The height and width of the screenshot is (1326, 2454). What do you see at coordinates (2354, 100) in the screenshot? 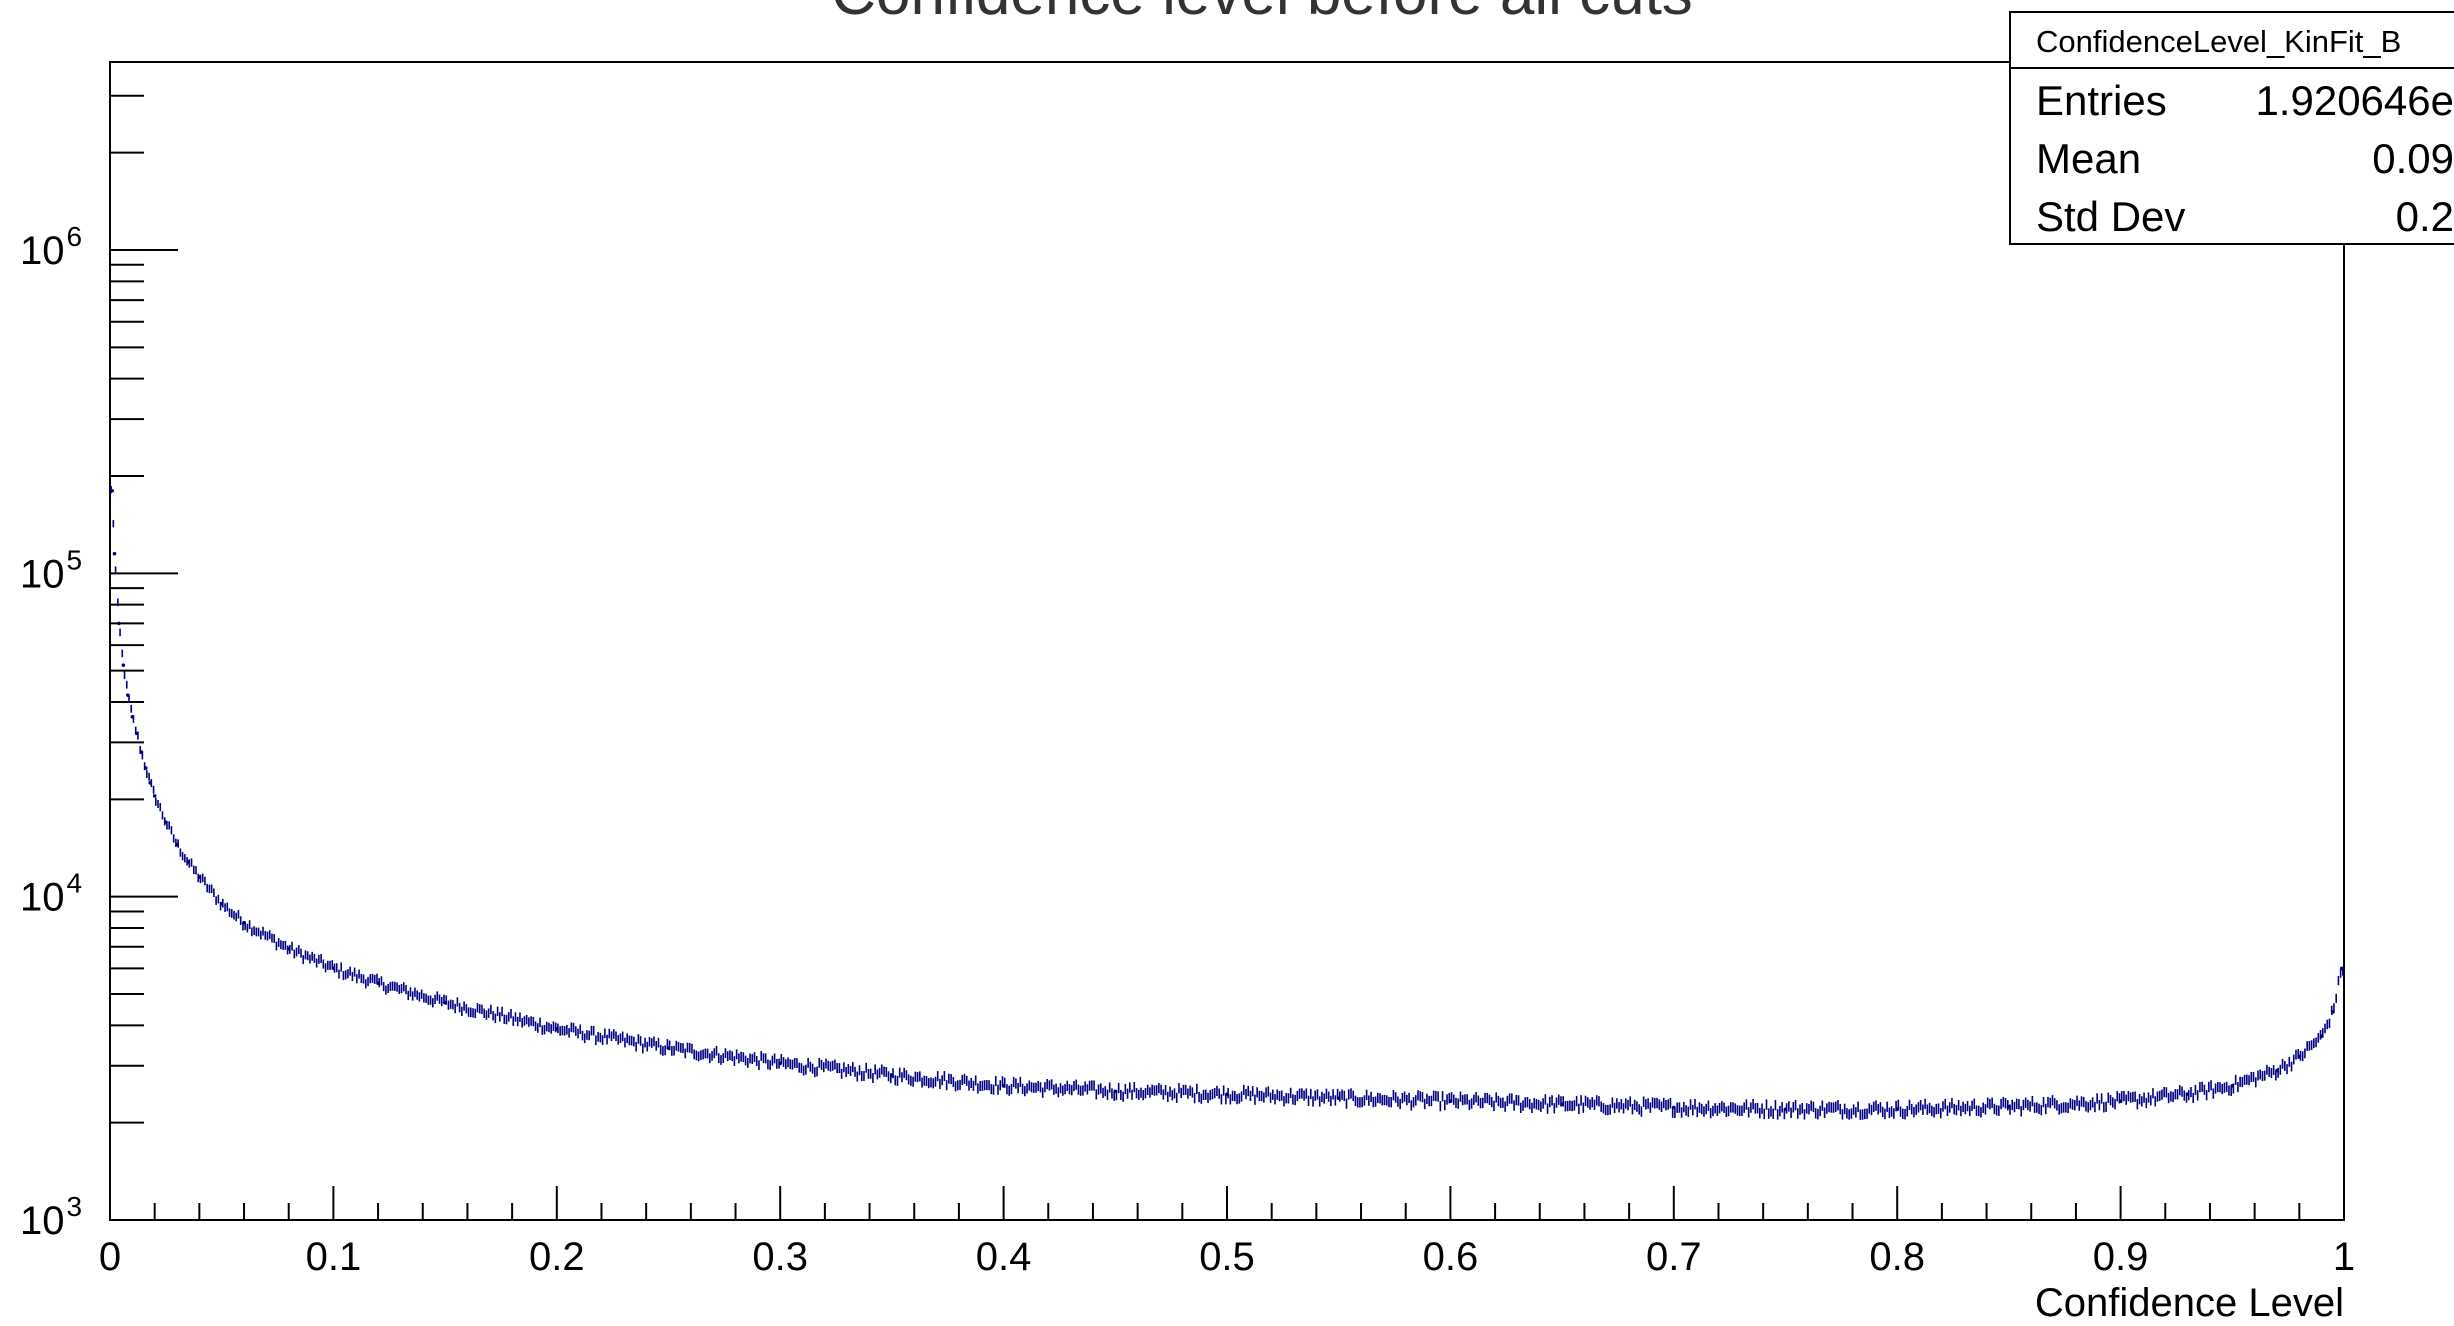
I see `stats-entries-value: 1.920646e` at bounding box center [2354, 100].